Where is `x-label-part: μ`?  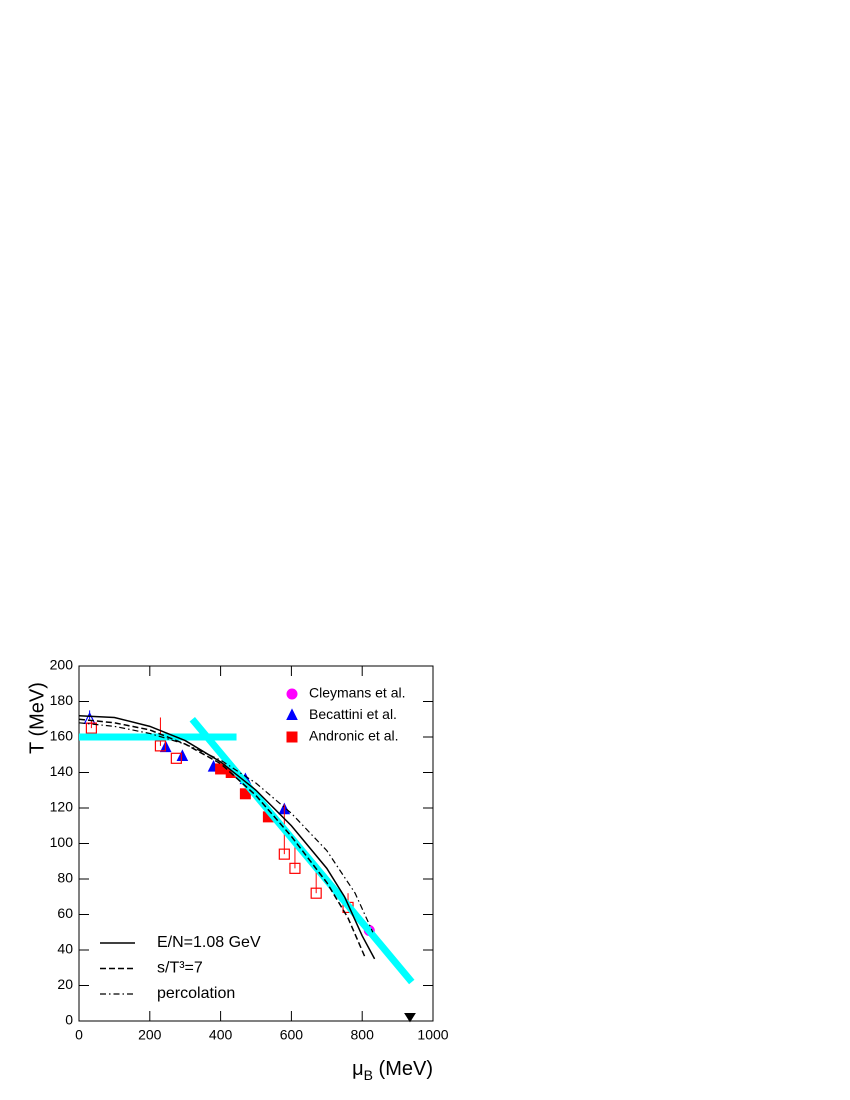 x-label-part: μ is located at coordinates (358, 1069).